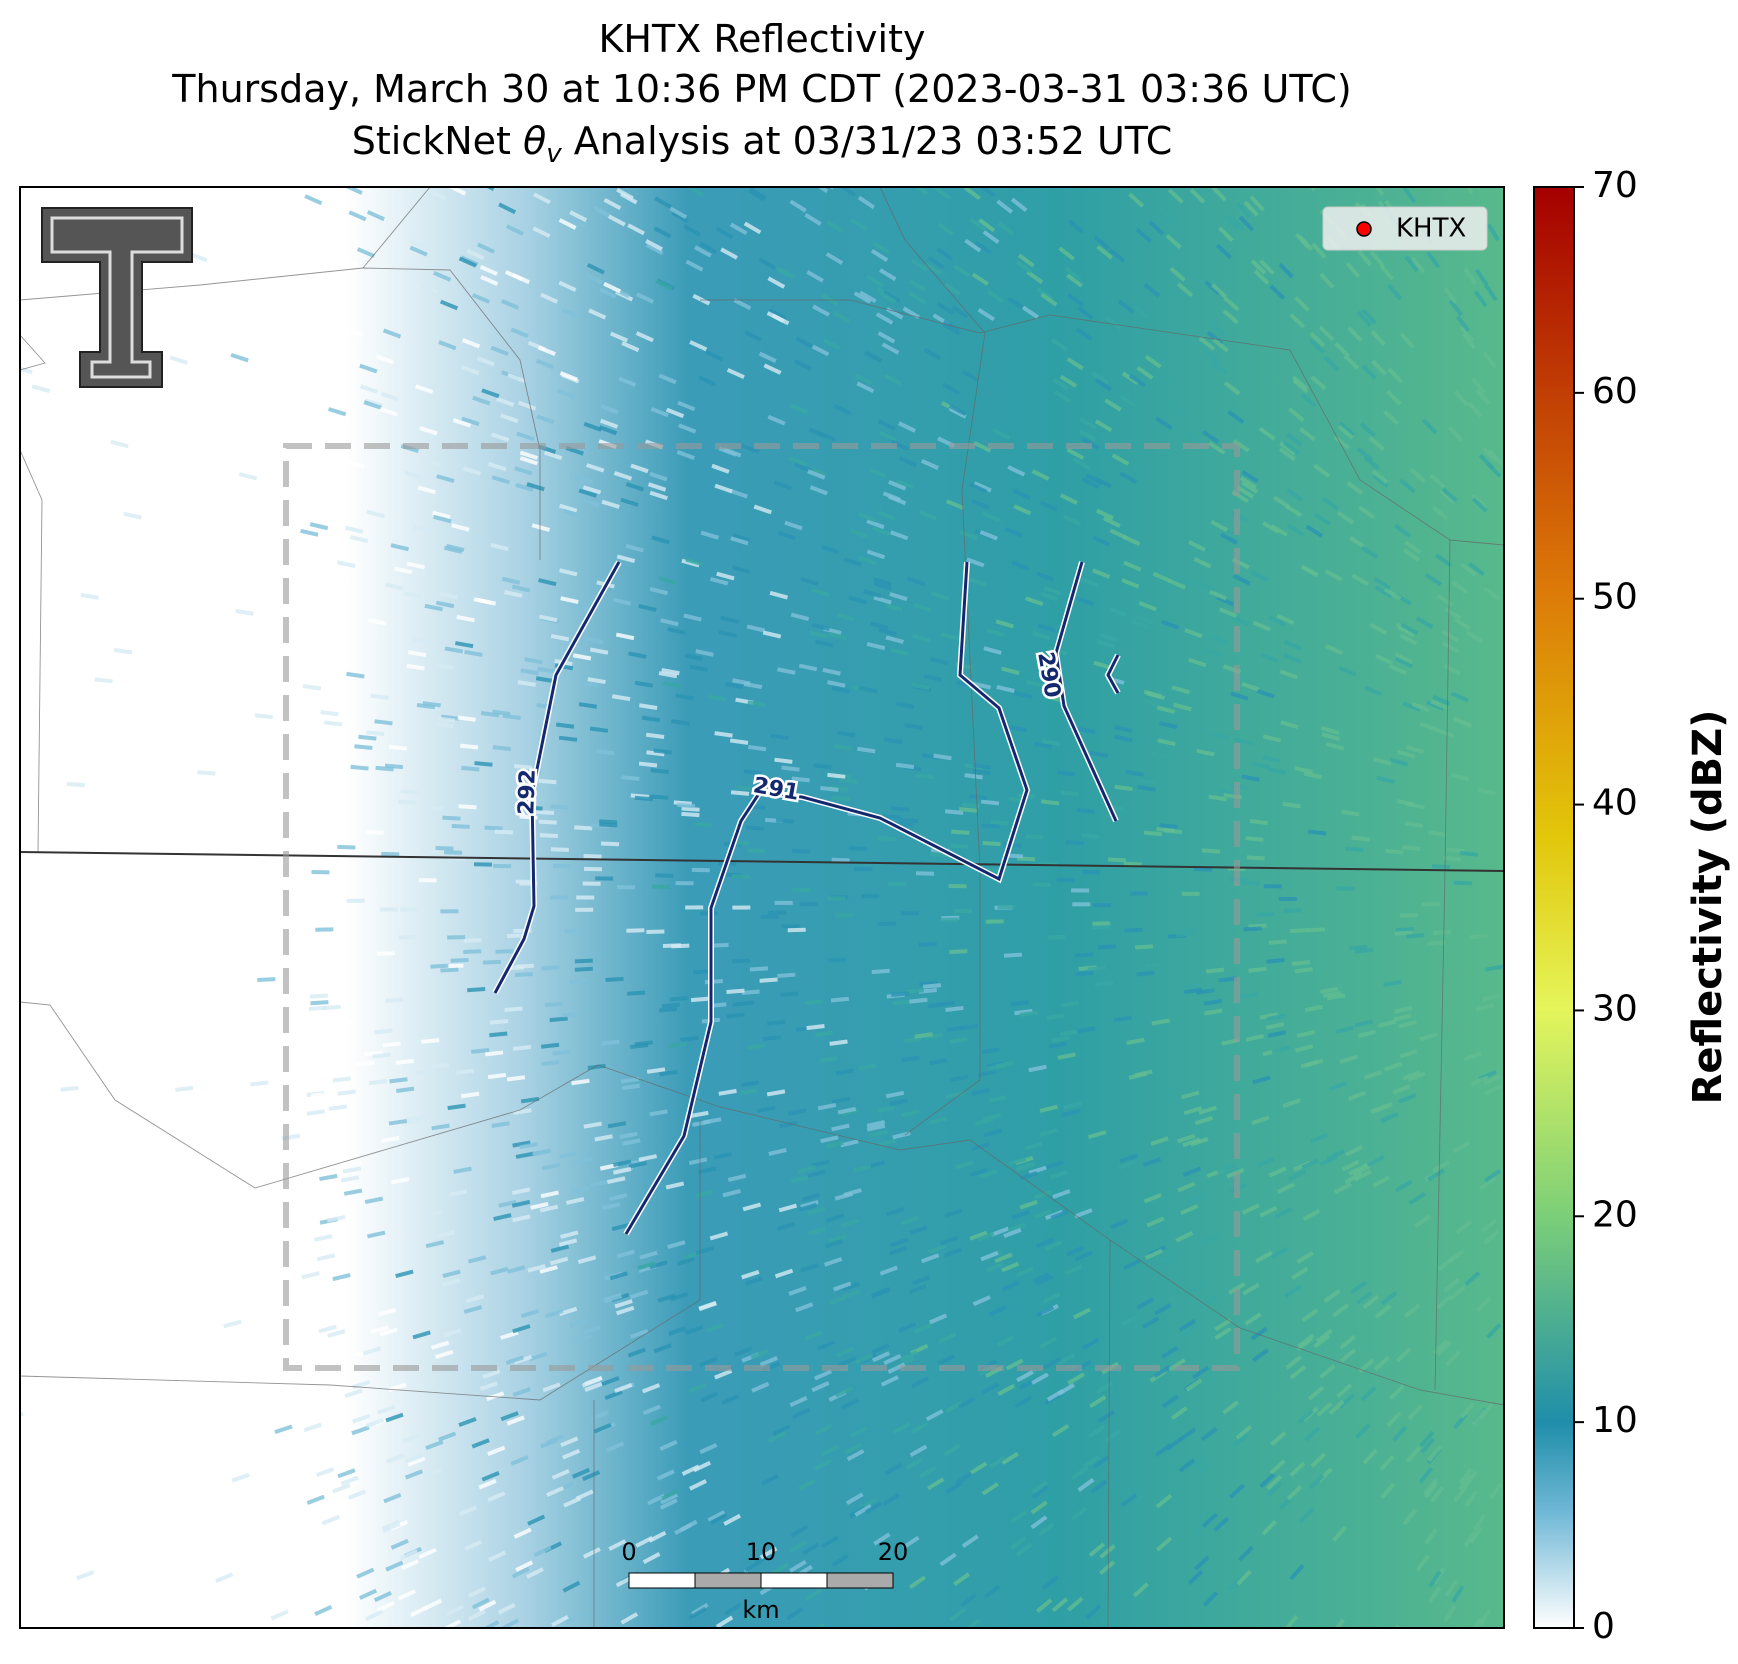  I want to click on colorbar-ramp, so click(1554, 907).